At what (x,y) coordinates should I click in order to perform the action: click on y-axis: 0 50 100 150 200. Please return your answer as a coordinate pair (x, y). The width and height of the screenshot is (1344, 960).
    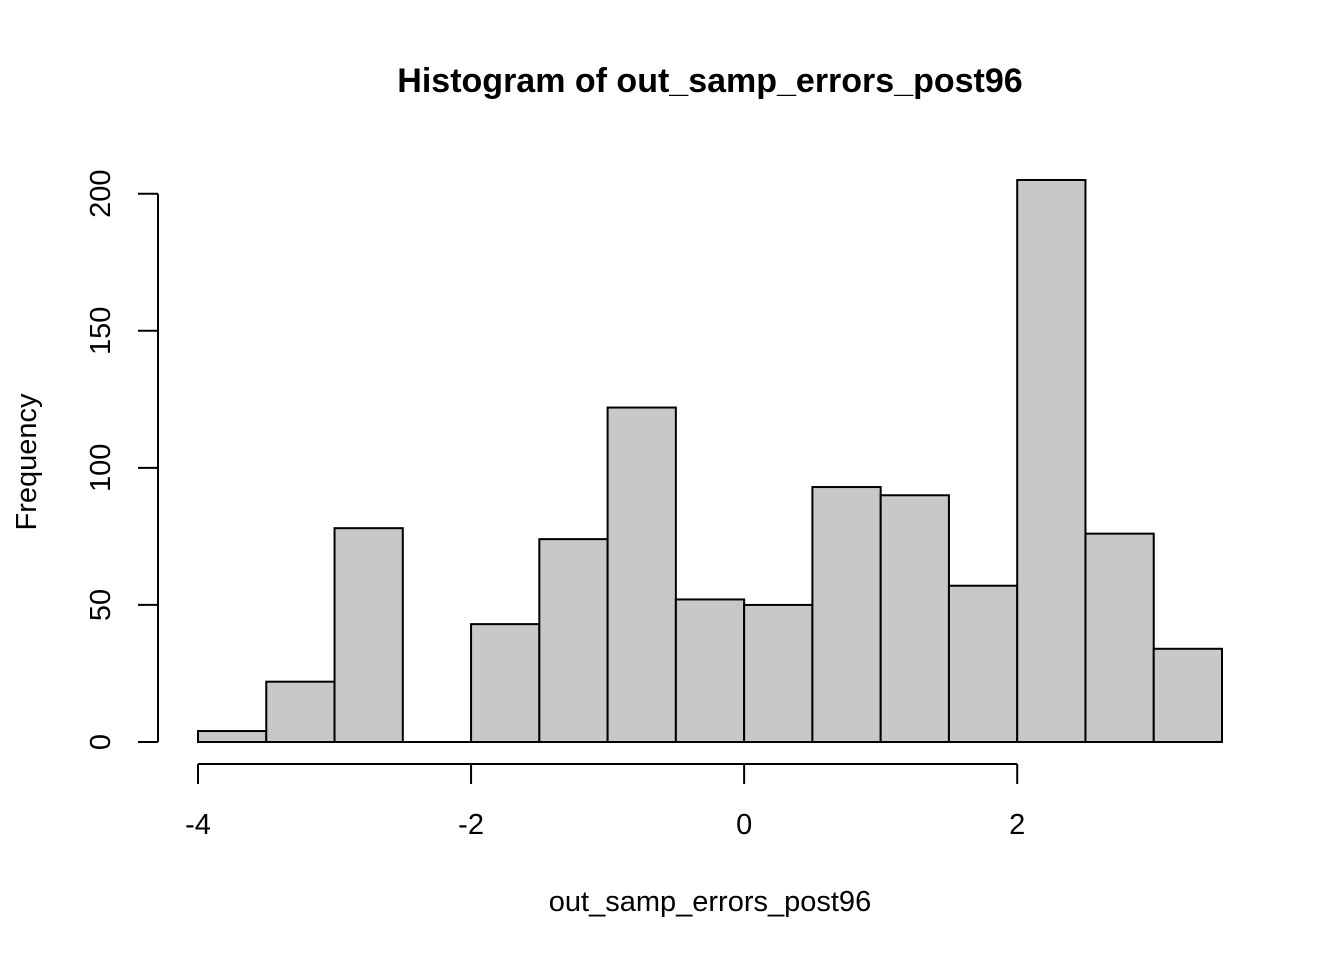
    Looking at the image, I should click on (122, 460).